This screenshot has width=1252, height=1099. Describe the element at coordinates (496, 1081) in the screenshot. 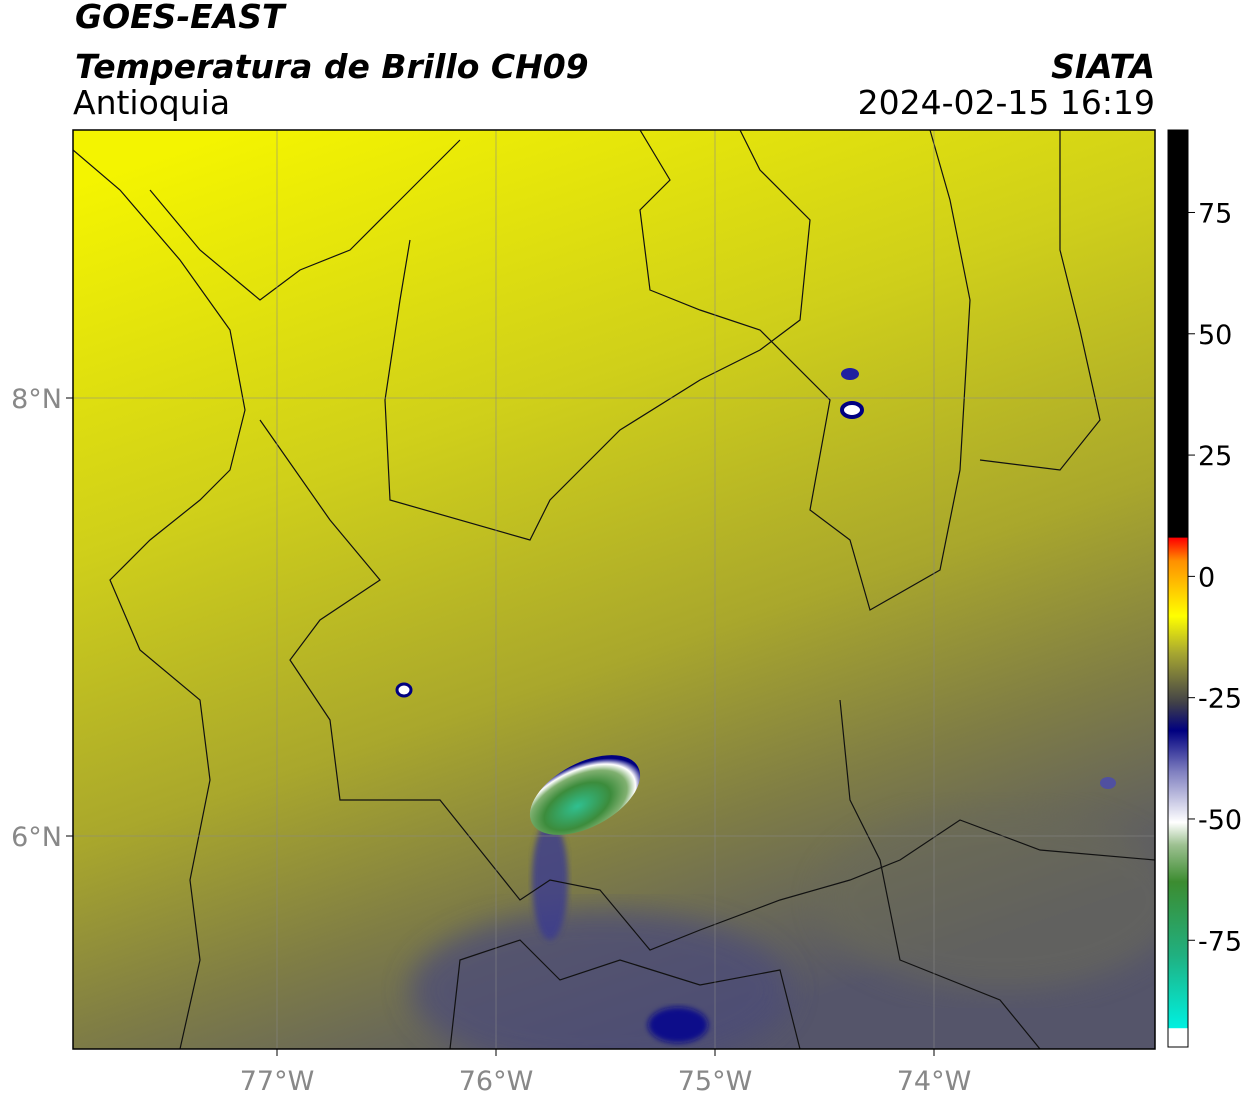

I see `lon-tick-label: 76°W` at that location.